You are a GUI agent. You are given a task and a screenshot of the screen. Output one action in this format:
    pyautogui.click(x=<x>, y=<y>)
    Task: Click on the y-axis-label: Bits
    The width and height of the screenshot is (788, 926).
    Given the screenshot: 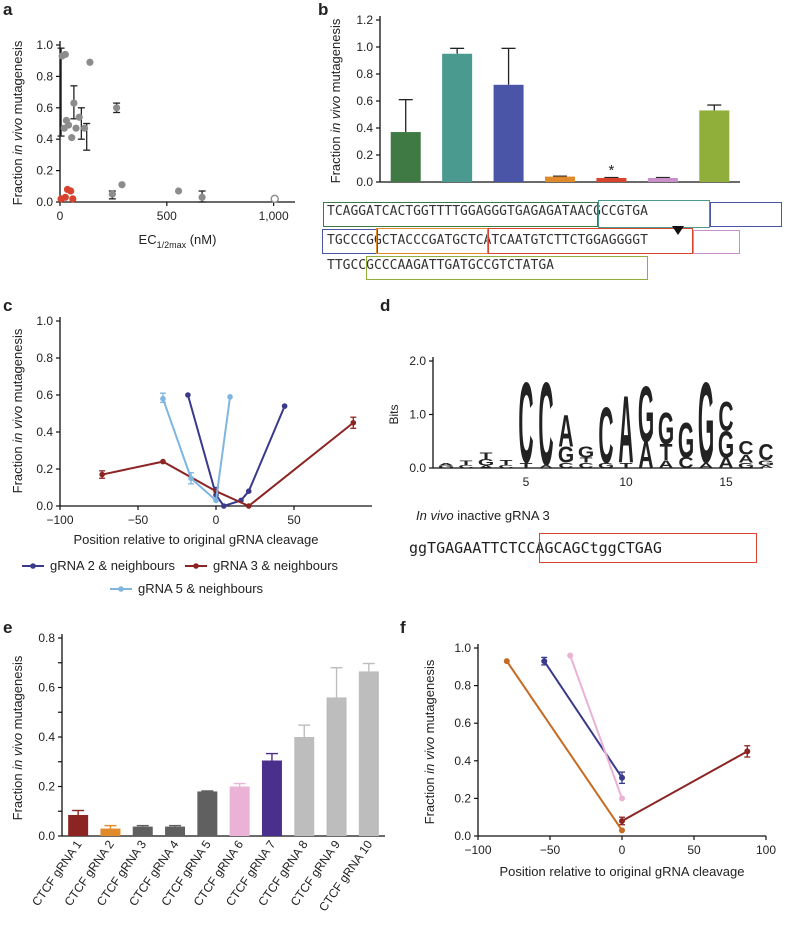 What is the action you would take?
    pyautogui.click(x=394, y=414)
    